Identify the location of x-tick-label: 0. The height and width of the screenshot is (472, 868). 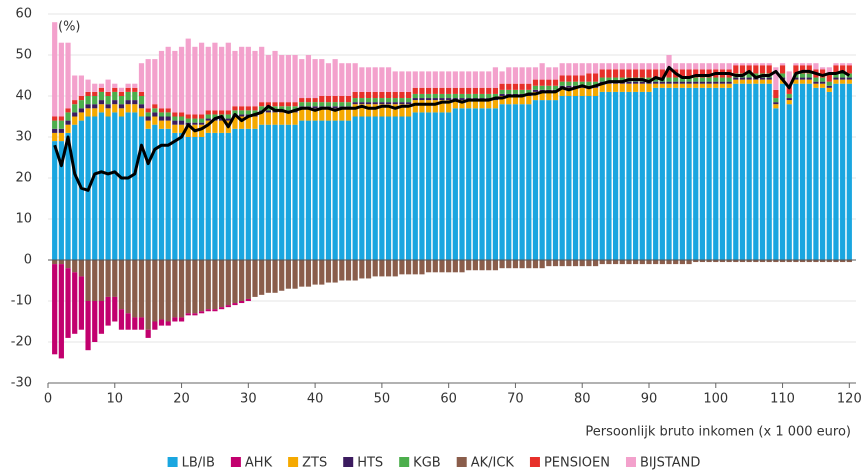
(48, 399).